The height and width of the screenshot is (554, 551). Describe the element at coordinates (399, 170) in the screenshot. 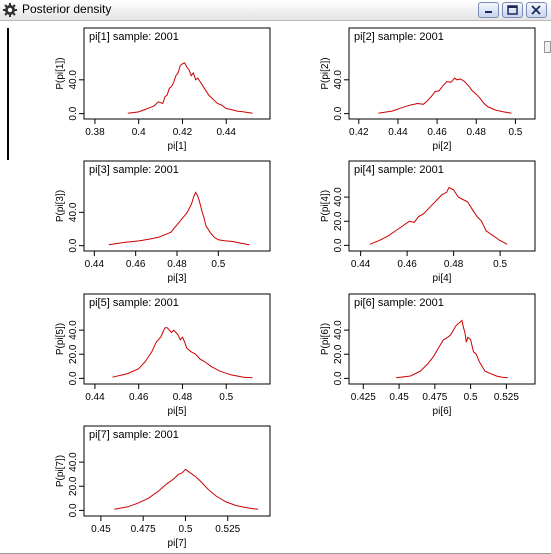

I see `chart-title-4: pi[4] sample: 2001` at that location.